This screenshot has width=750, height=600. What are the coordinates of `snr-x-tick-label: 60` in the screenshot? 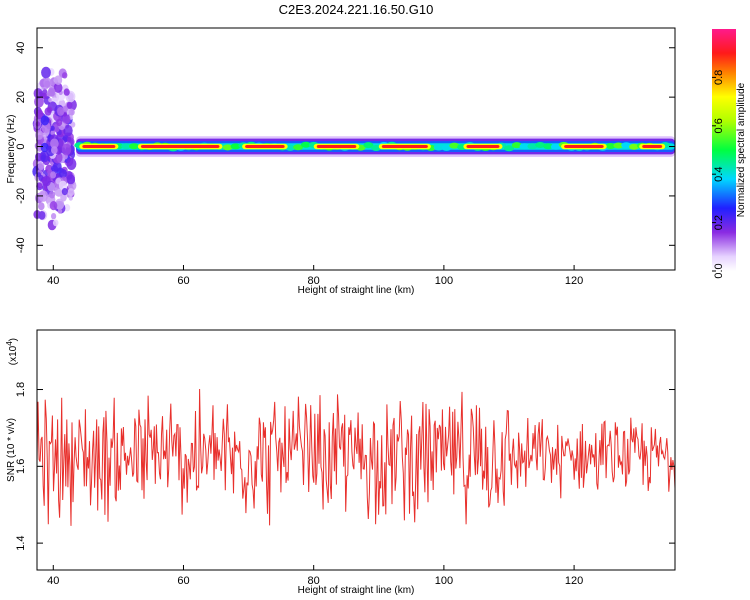 It's located at (183, 581).